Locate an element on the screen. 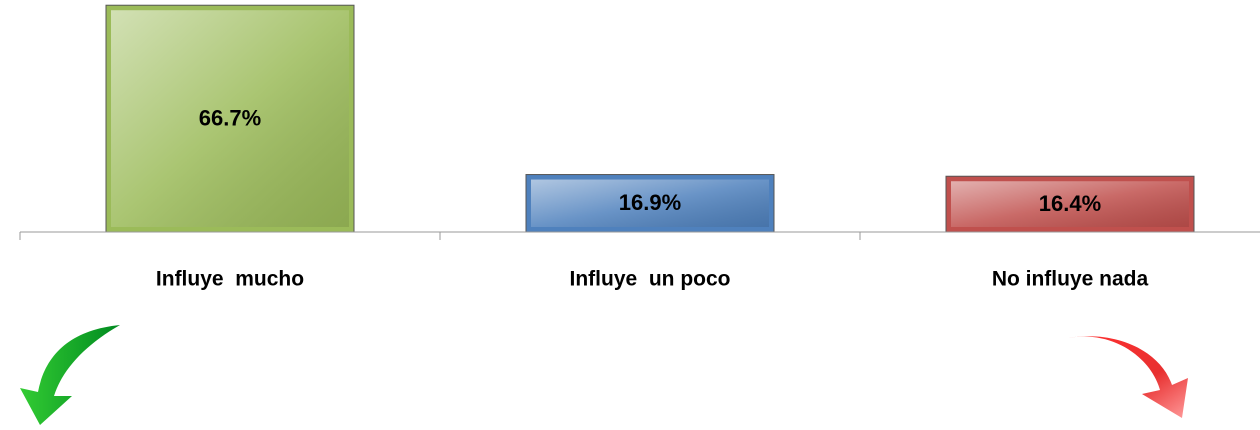  green-arrow is located at coordinates (70, 375).